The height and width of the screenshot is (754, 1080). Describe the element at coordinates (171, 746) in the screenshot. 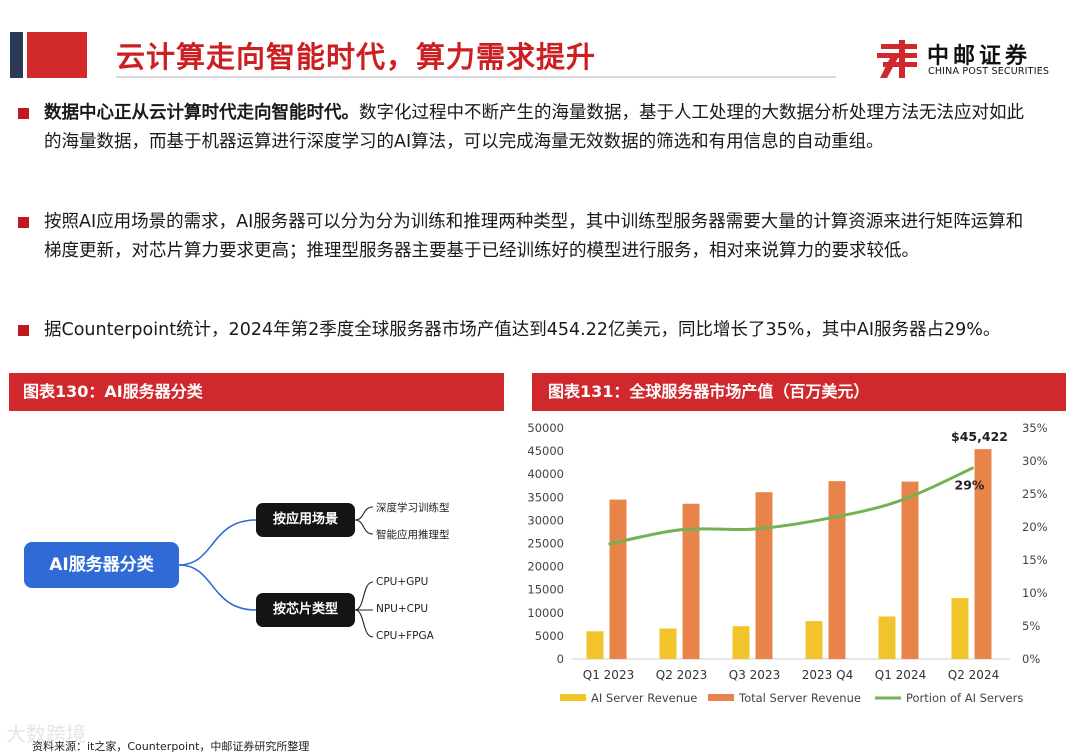

I see `source-note: 资料来源：it之家，Counterpoint，中邮证券研究所整理` at that location.